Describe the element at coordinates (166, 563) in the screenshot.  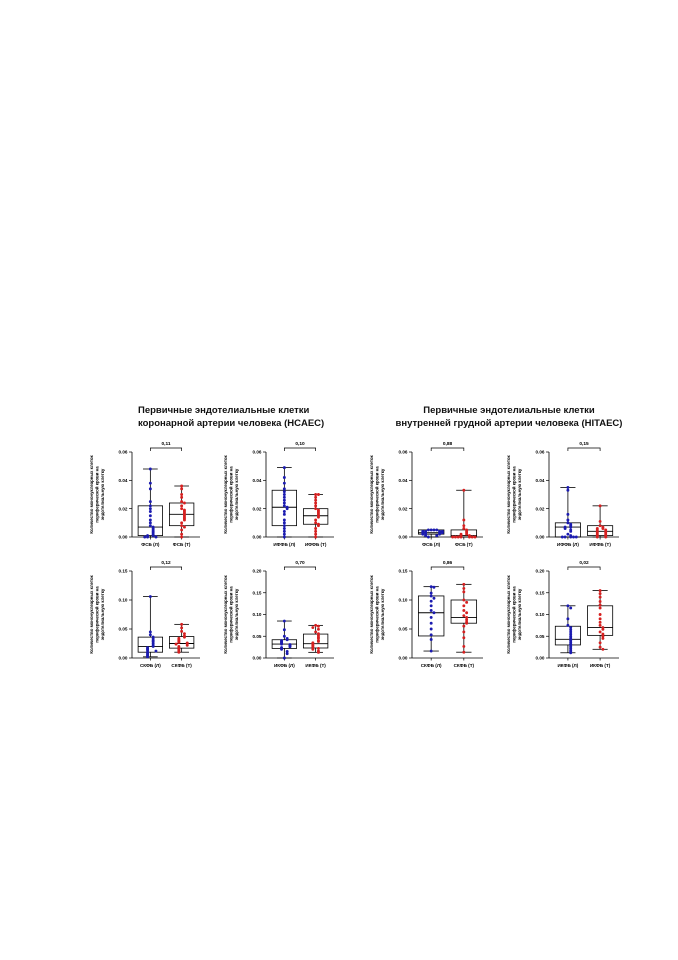
I see `p-value-label: 0,12` at that location.